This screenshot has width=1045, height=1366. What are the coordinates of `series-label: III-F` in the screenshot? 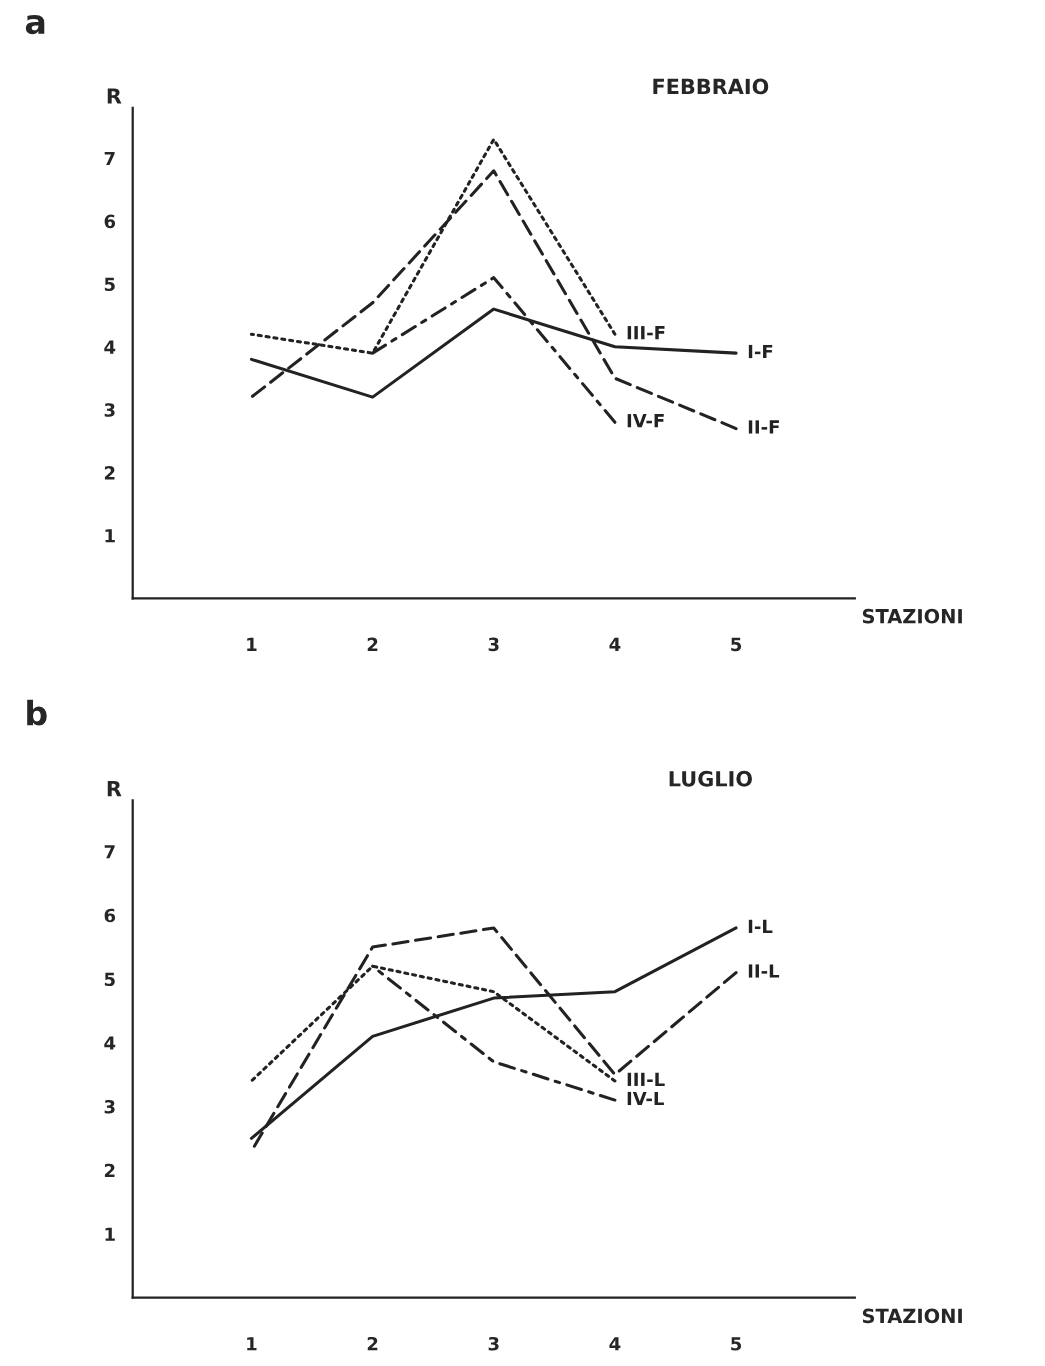 It's located at (646, 333).